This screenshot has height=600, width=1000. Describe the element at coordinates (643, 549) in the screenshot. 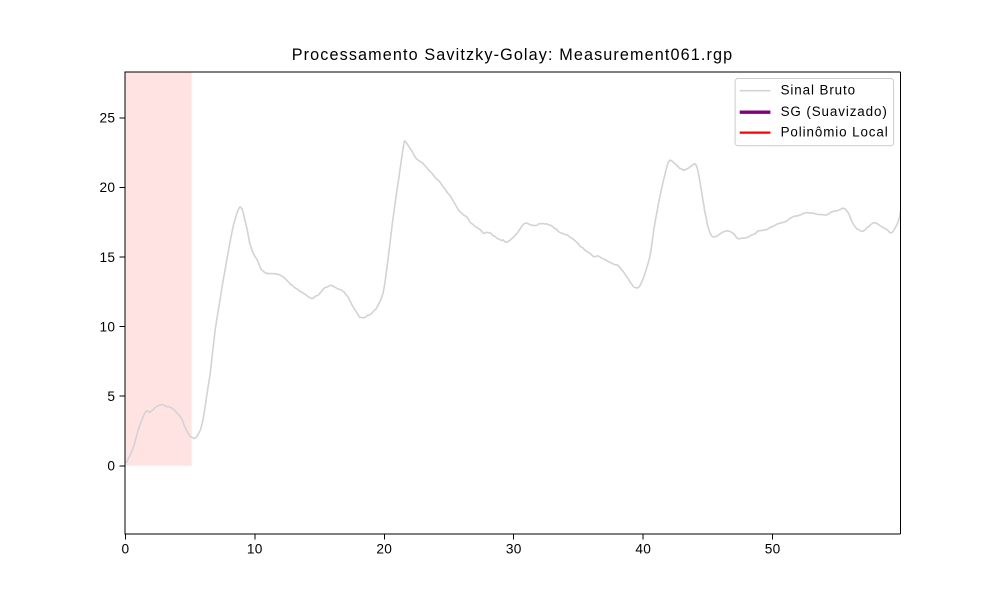

I see `svg-text: 40` at that location.